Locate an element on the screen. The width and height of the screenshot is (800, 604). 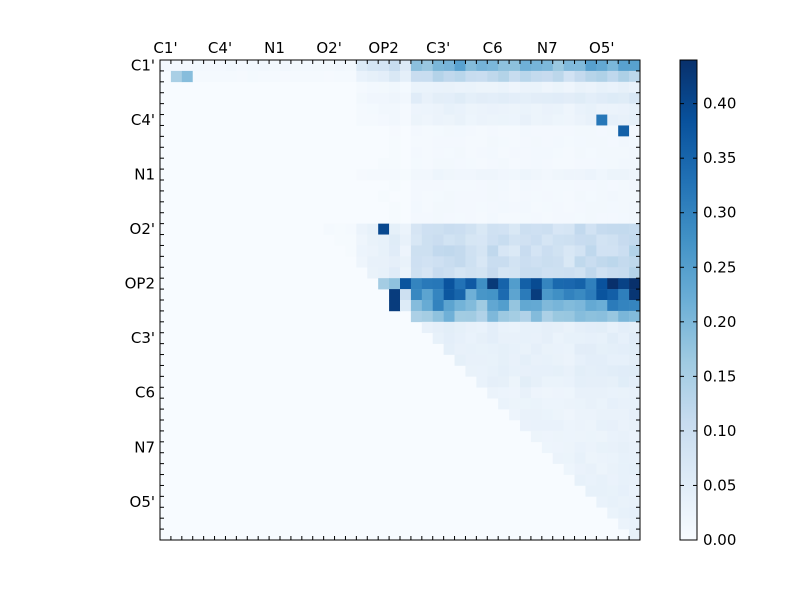
row-tick-label: O2' is located at coordinates (142, 229).